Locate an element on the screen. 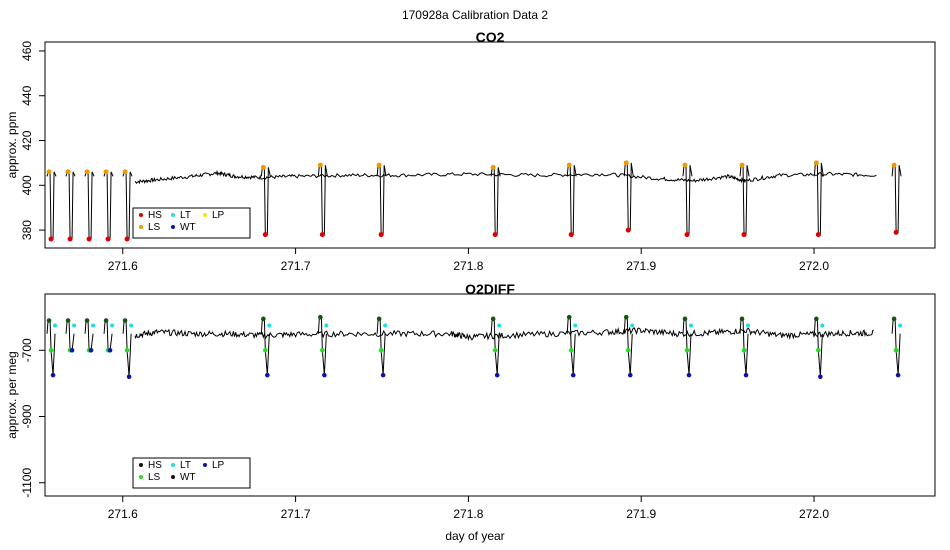  y-tick-label: 440 is located at coordinates (27, 95).